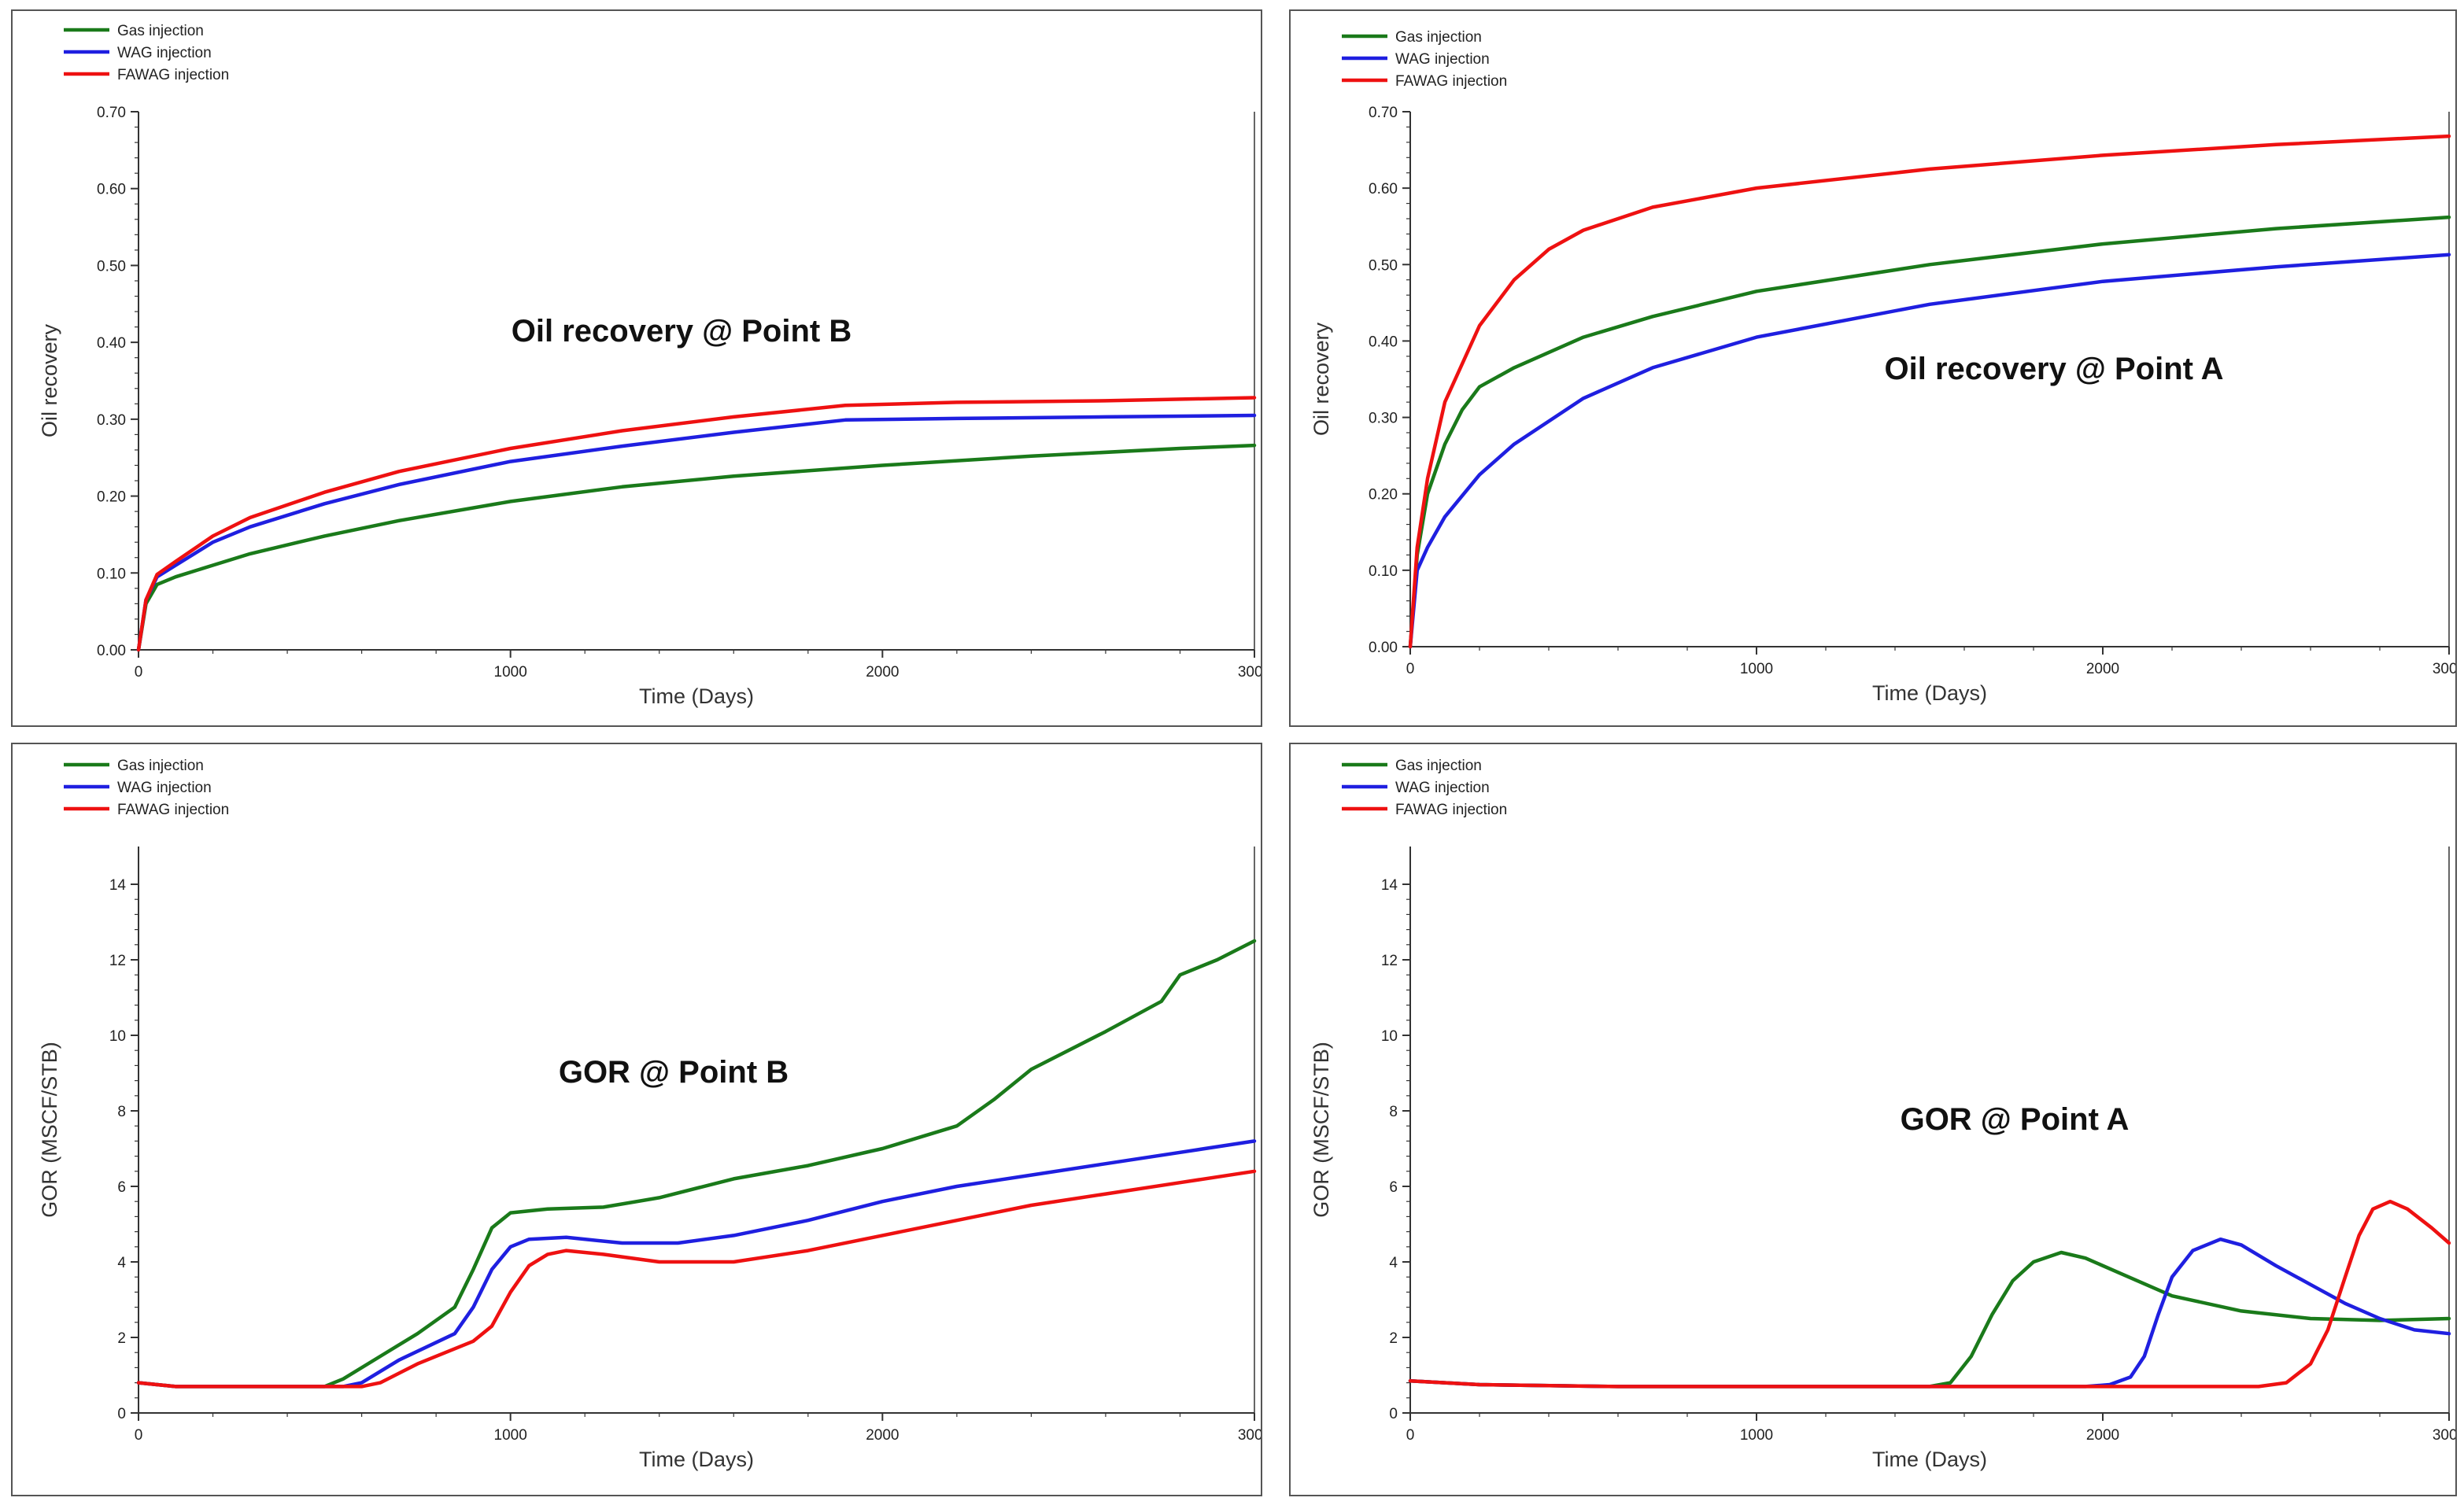 This screenshot has width=2464, height=1505. I want to click on chart-title: Oil recovery @ Point A, so click(2055, 369).